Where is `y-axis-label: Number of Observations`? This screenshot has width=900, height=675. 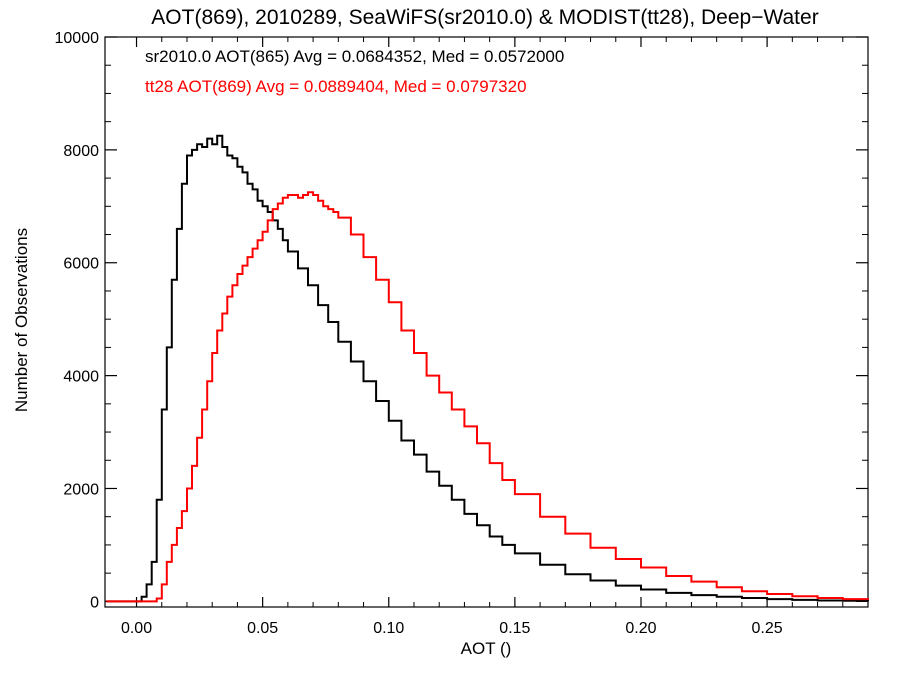 y-axis-label: Number of Observations is located at coordinates (21, 320).